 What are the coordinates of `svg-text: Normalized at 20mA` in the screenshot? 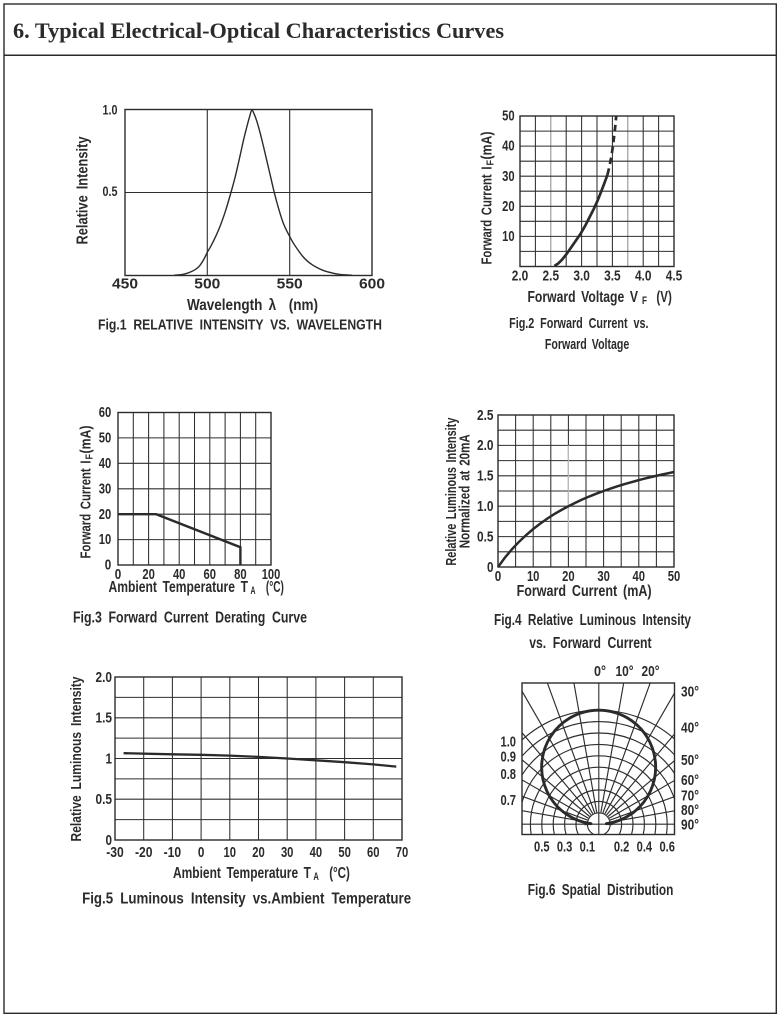 It's located at (466, 491).